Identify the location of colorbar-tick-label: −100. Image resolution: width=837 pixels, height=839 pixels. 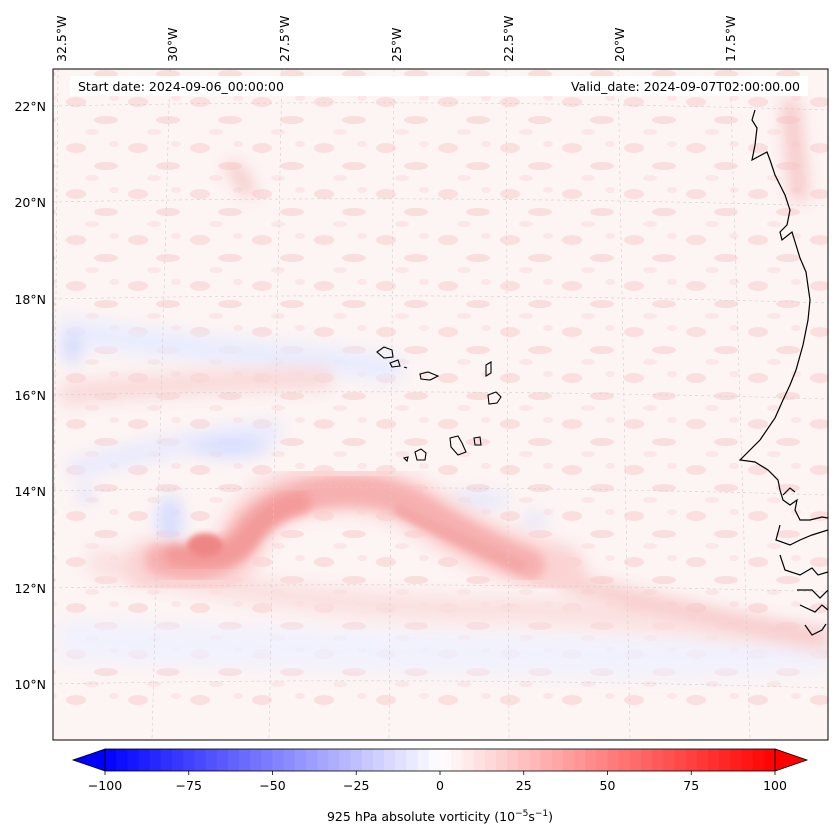
(105, 785).